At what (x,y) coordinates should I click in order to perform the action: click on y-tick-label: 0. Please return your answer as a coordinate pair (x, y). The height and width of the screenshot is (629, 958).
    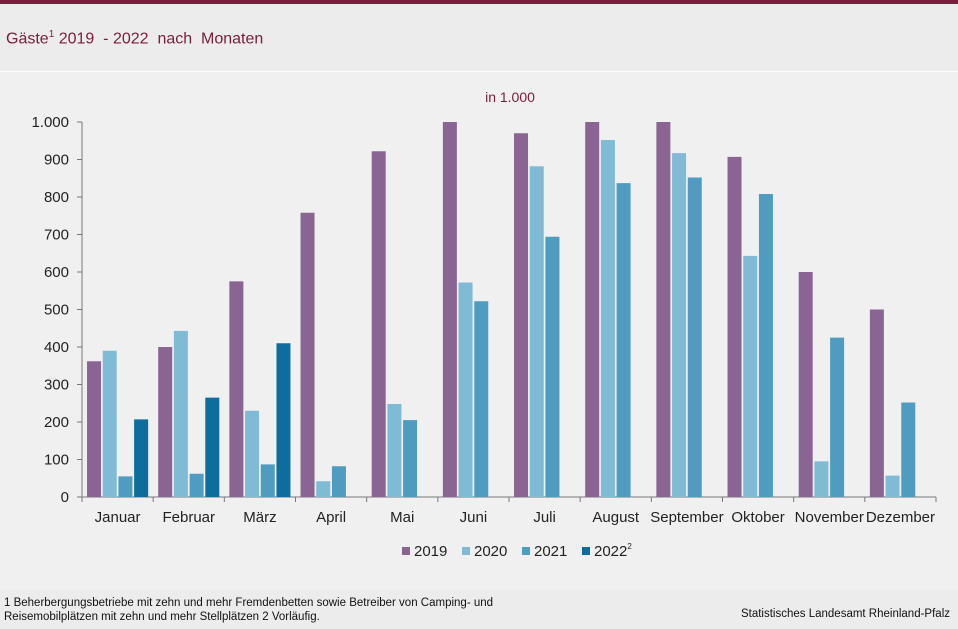
    Looking at the image, I should click on (65, 497).